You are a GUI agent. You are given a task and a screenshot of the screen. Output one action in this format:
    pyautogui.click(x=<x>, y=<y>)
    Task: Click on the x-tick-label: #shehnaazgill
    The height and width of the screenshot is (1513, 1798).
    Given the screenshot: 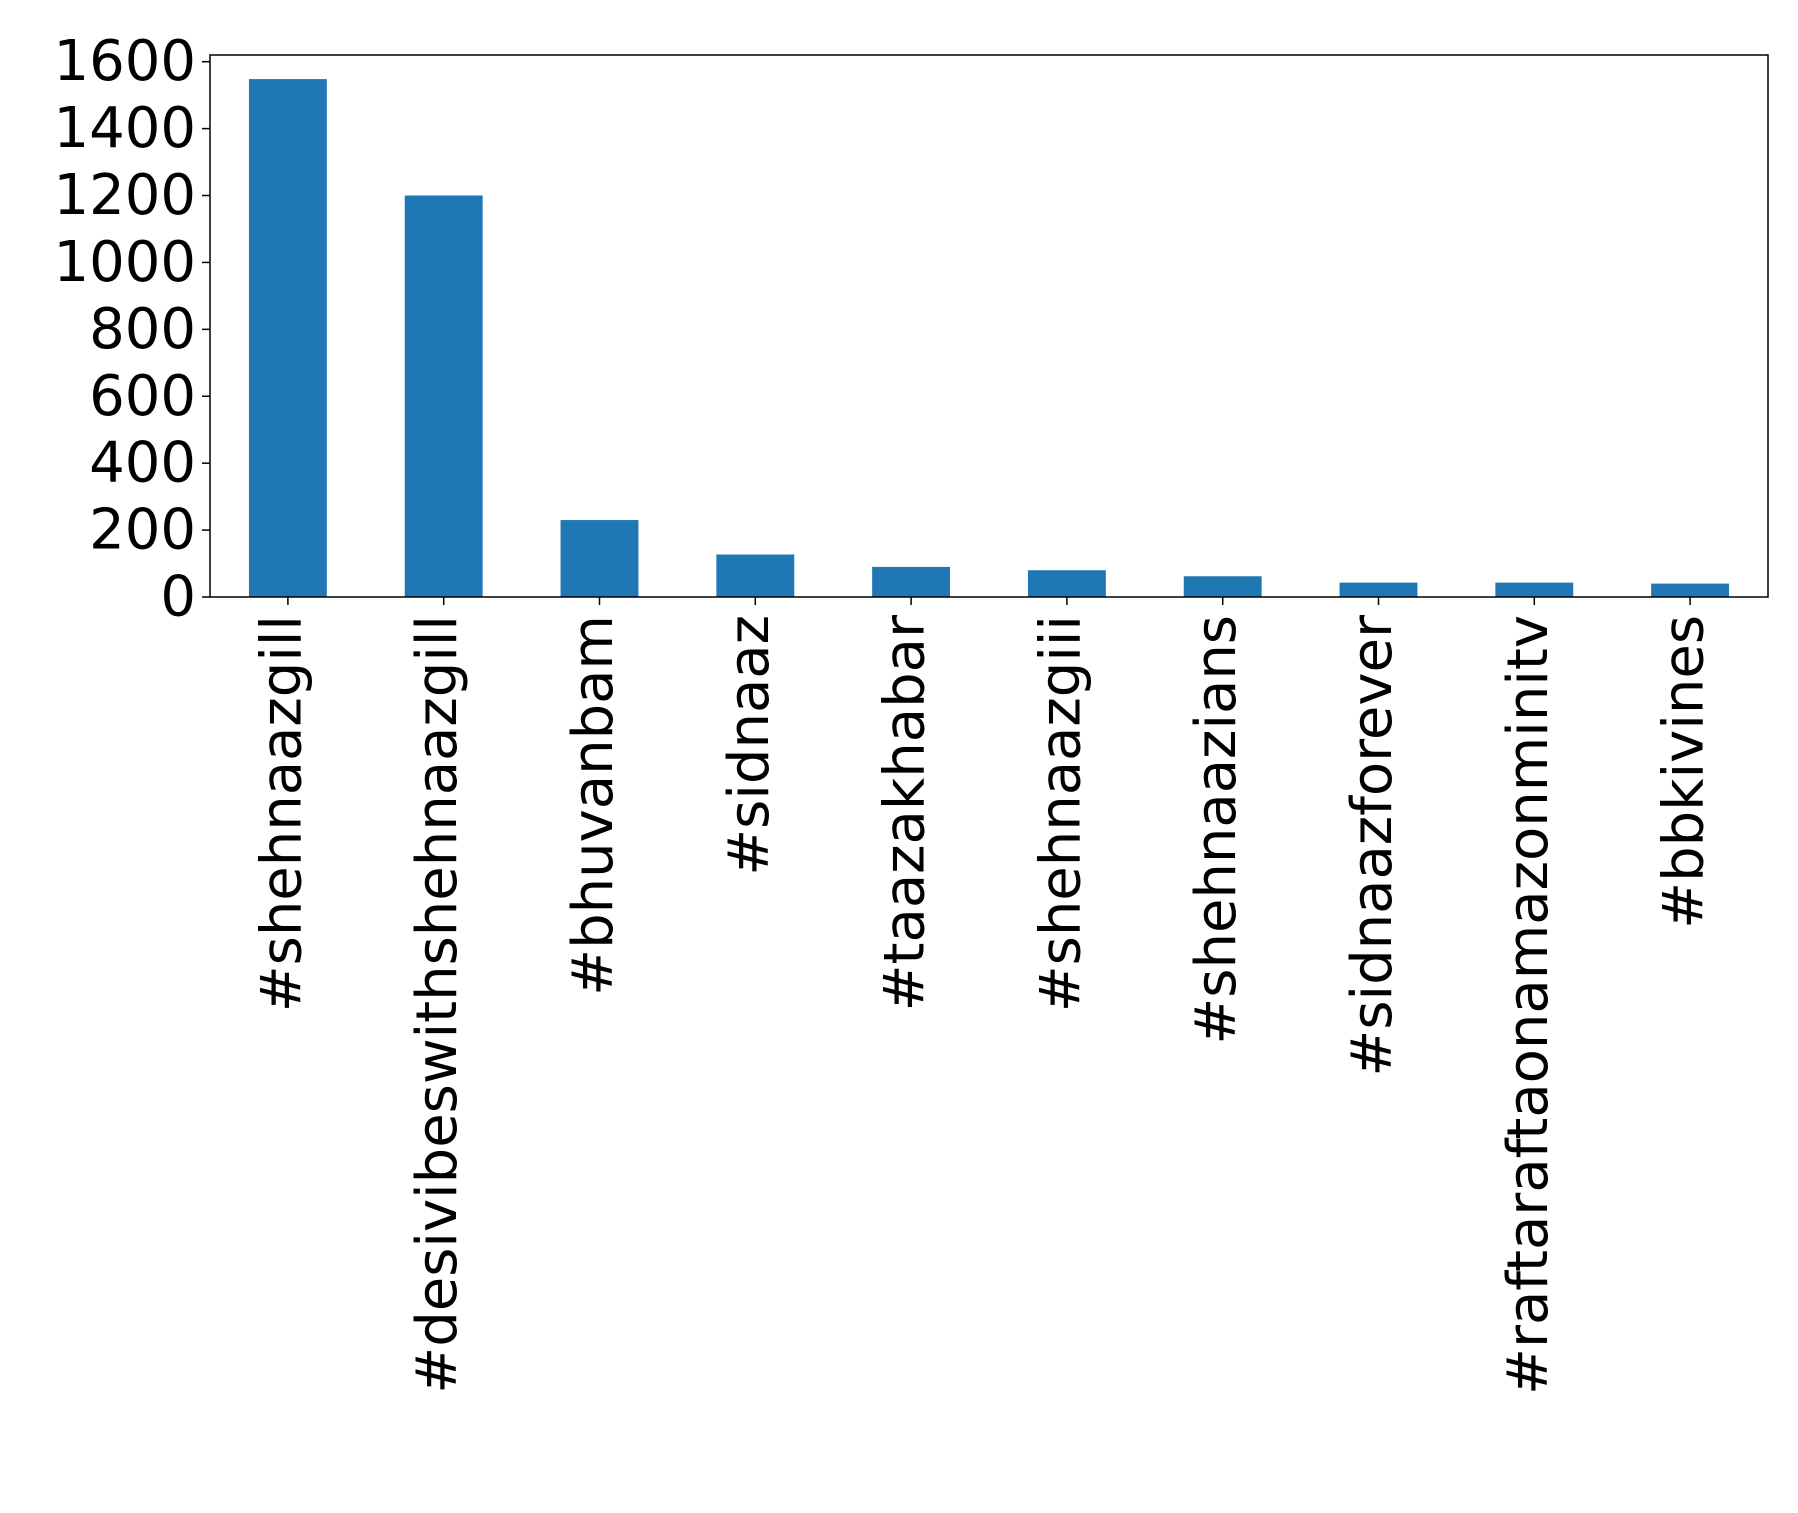 What is the action you would take?
    pyautogui.click(x=281, y=813)
    